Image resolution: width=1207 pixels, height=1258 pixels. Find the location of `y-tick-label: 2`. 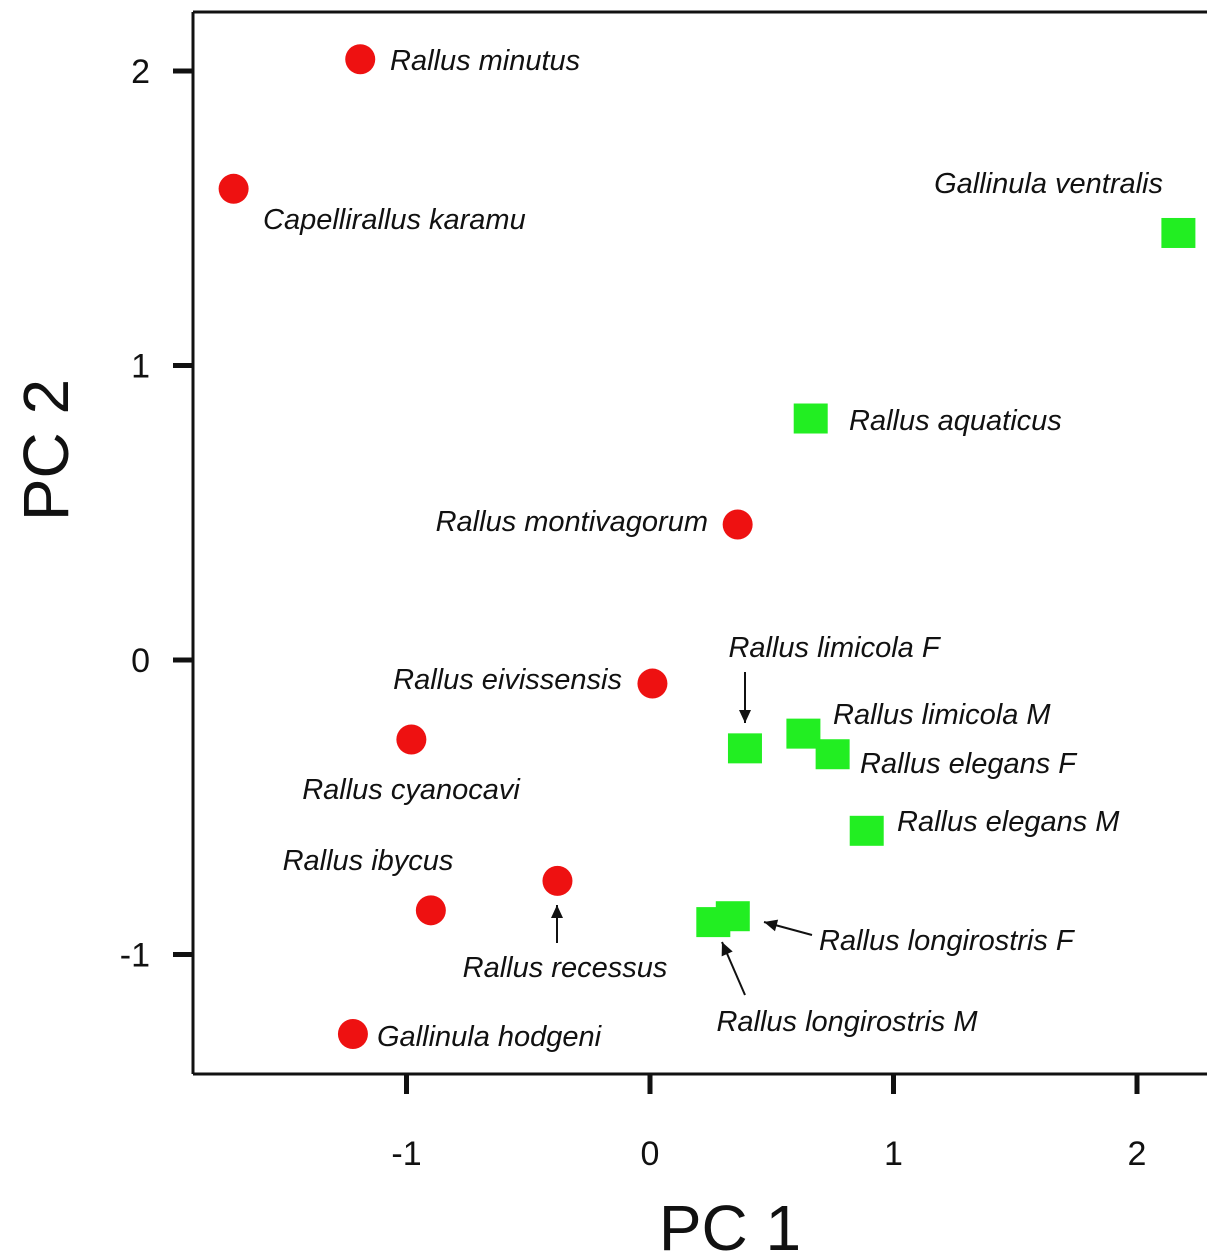

y-tick-label: 2 is located at coordinates (140, 72).